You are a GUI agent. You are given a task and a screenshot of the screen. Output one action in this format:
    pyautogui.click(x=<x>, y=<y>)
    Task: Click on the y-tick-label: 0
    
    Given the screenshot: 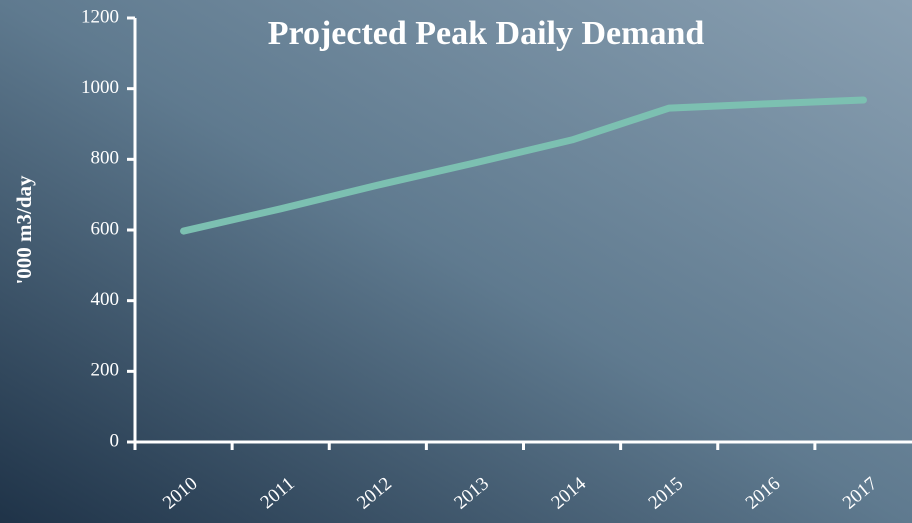 What is the action you would take?
    pyautogui.click(x=115, y=440)
    